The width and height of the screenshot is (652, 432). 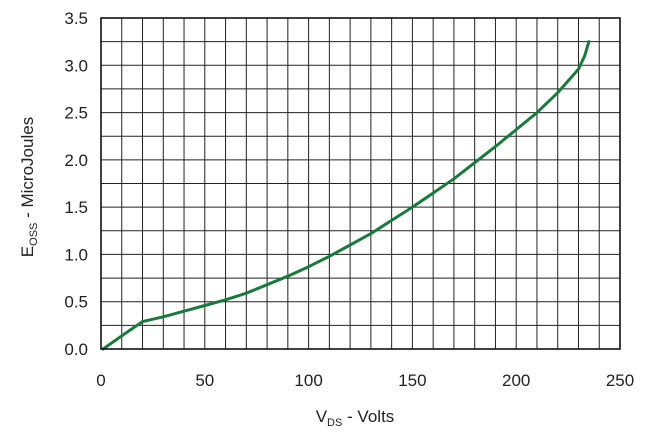 What do you see at coordinates (412, 380) in the screenshot?
I see `x-tick-label: 150` at bounding box center [412, 380].